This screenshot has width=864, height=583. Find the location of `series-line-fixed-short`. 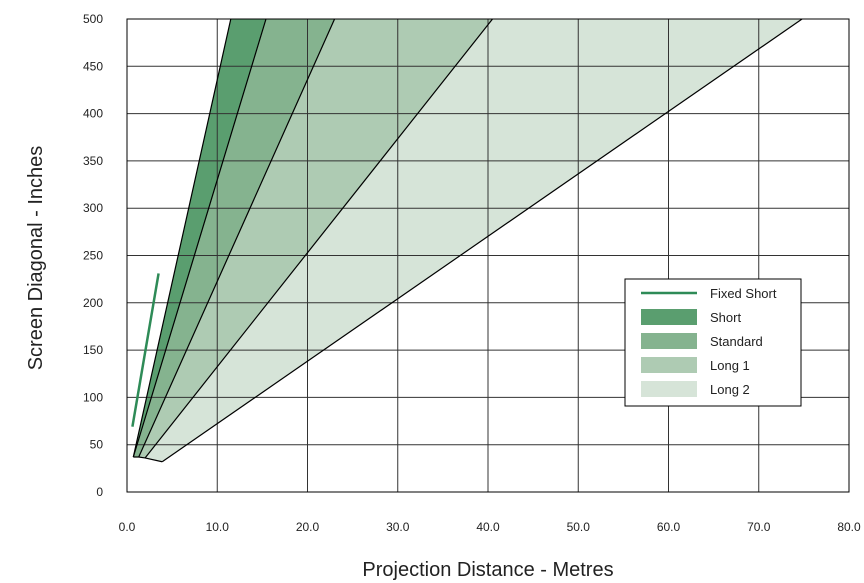

series-line-fixed-short is located at coordinates (145, 350).